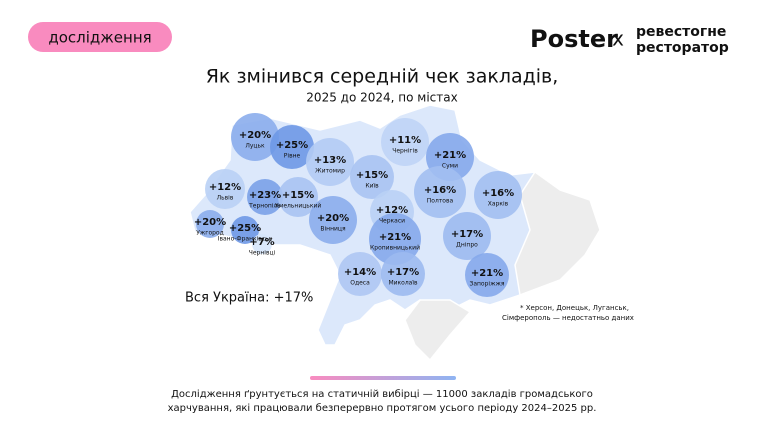  I want to click on subtitle: 2025 до 2024, по містах, so click(381, 98).